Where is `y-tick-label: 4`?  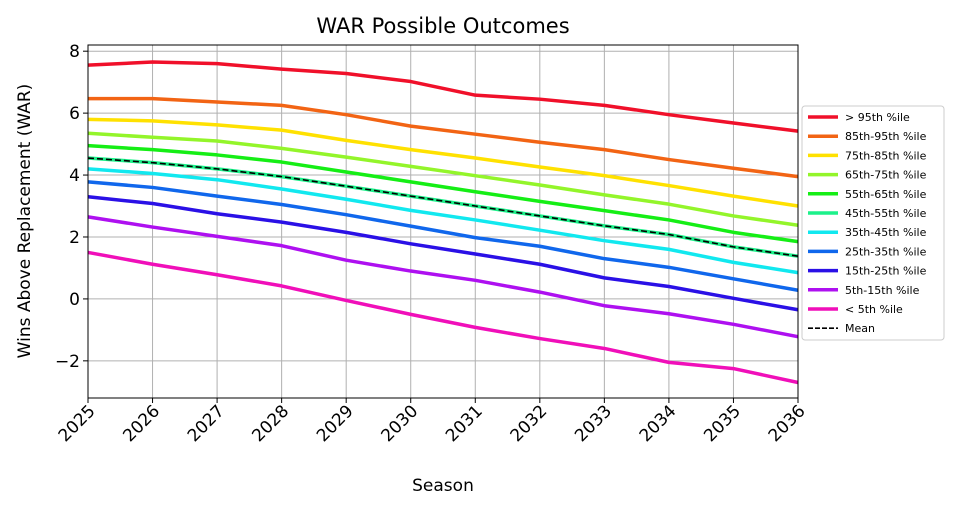
y-tick-label: 4 is located at coordinates (74, 176).